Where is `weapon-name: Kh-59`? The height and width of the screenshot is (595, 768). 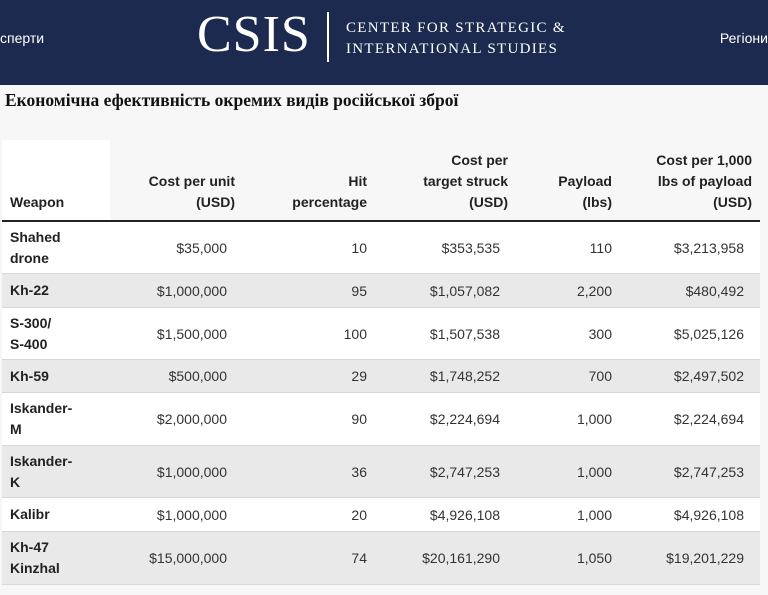 weapon-name: Kh-59 is located at coordinates (29, 376).